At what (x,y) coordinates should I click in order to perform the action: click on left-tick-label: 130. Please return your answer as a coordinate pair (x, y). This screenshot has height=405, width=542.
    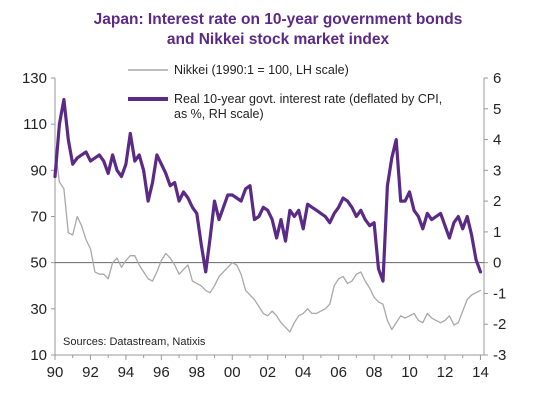
    Looking at the image, I should click on (34, 78).